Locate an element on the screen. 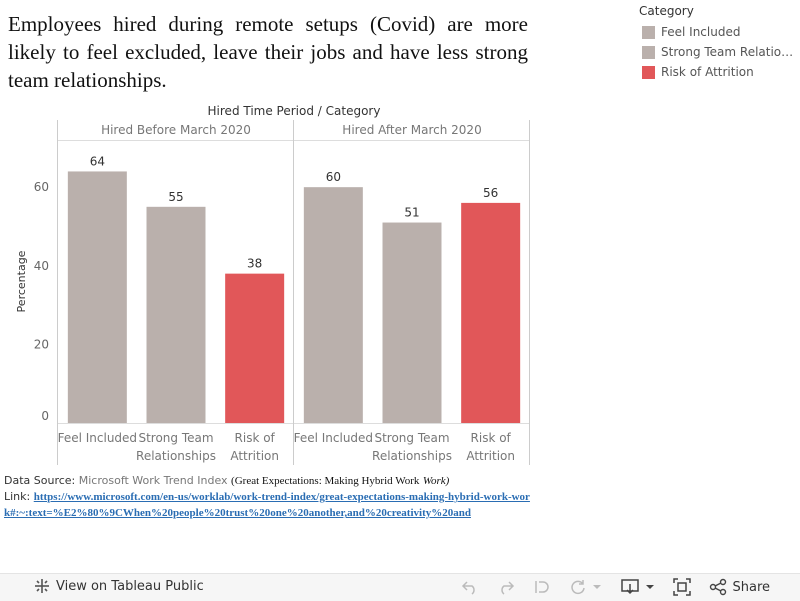 Image resolution: width=800 pixels, height=601 pixels. fullscreen-button is located at coordinates (682, 587).